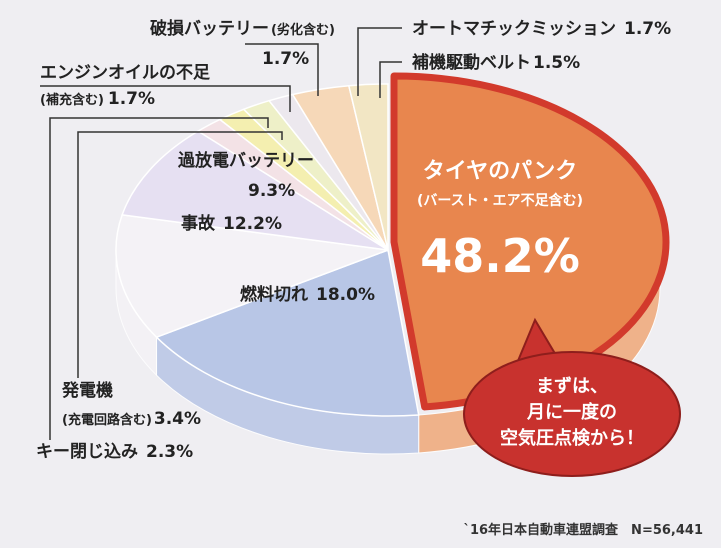  I want to click on label-alternator: 発電機, so click(87, 390).